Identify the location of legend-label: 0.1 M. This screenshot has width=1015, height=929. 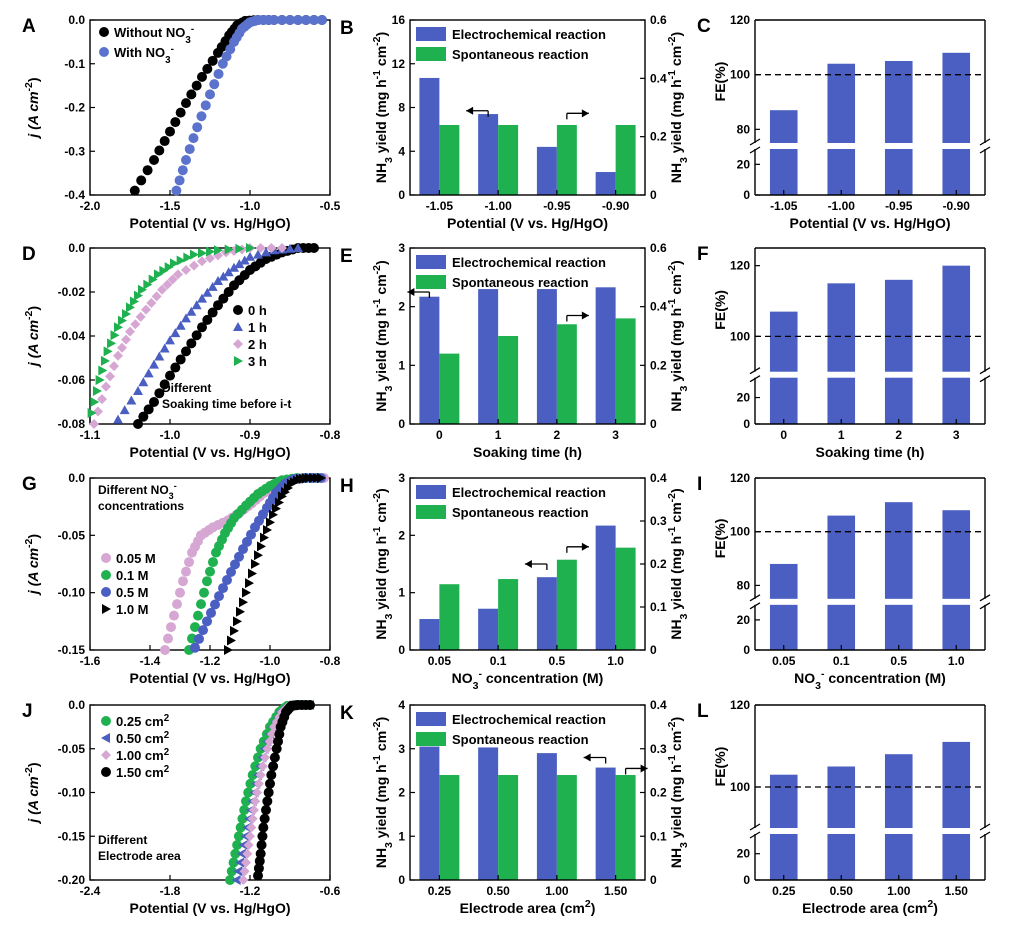
(132, 575).